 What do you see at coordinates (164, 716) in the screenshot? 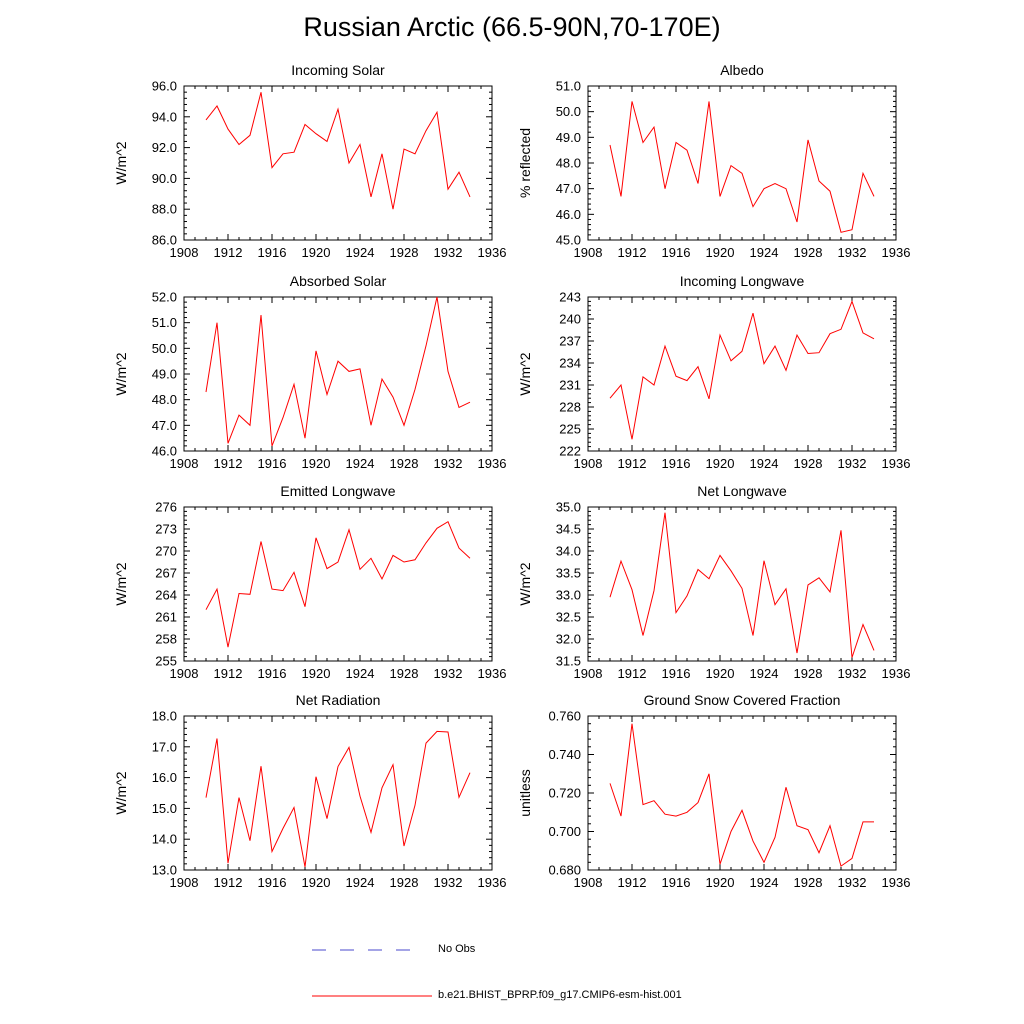
I see `y-tick-label: 18.0` at bounding box center [164, 716].